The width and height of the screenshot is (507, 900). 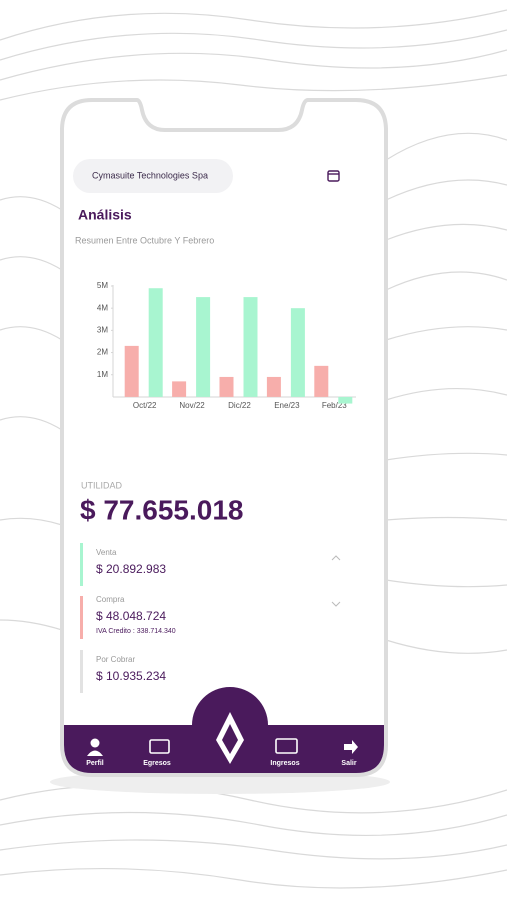 What do you see at coordinates (239, 405) in the screenshot?
I see `x-tick-label: Dic/22` at bounding box center [239, 405].